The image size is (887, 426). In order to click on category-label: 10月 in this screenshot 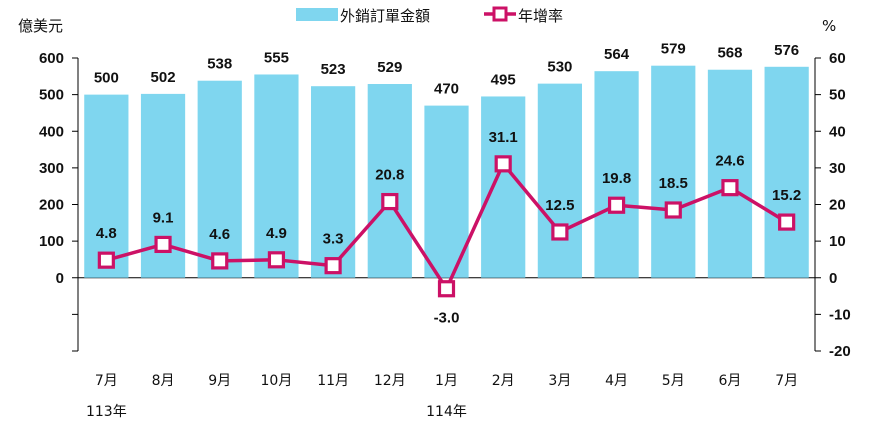, I will do `click(277, 381)`.